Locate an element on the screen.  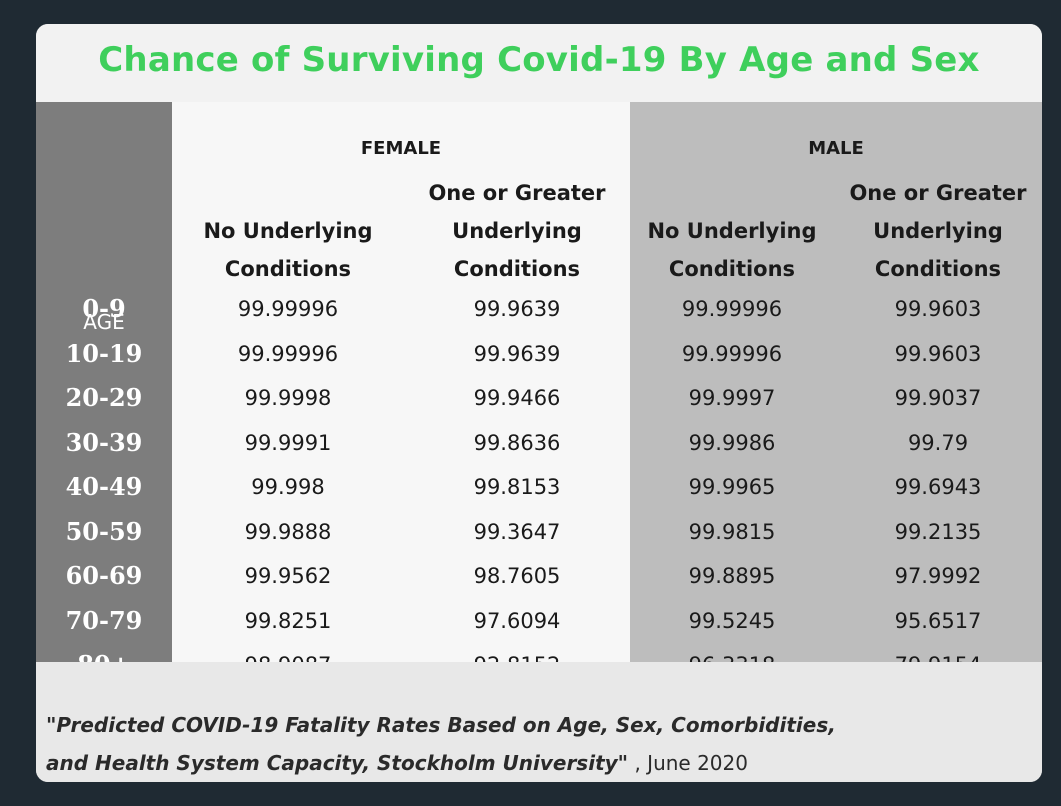
table-row: 40-49 99.998 99.8153 99.9965 99.6943 is located at coordinates (539, 494).